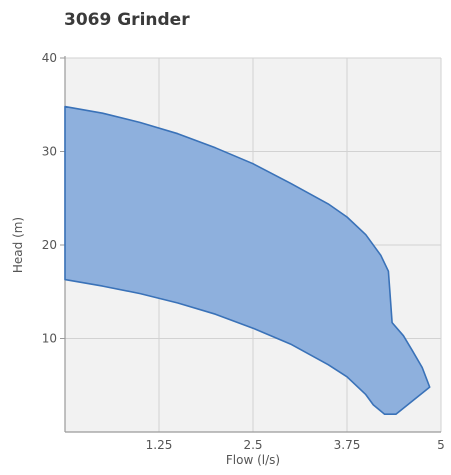  What do you see at coordinates (49, 58) in the screenshot?
I see `y-tick-label: 40` at bounding box center [49, 58].